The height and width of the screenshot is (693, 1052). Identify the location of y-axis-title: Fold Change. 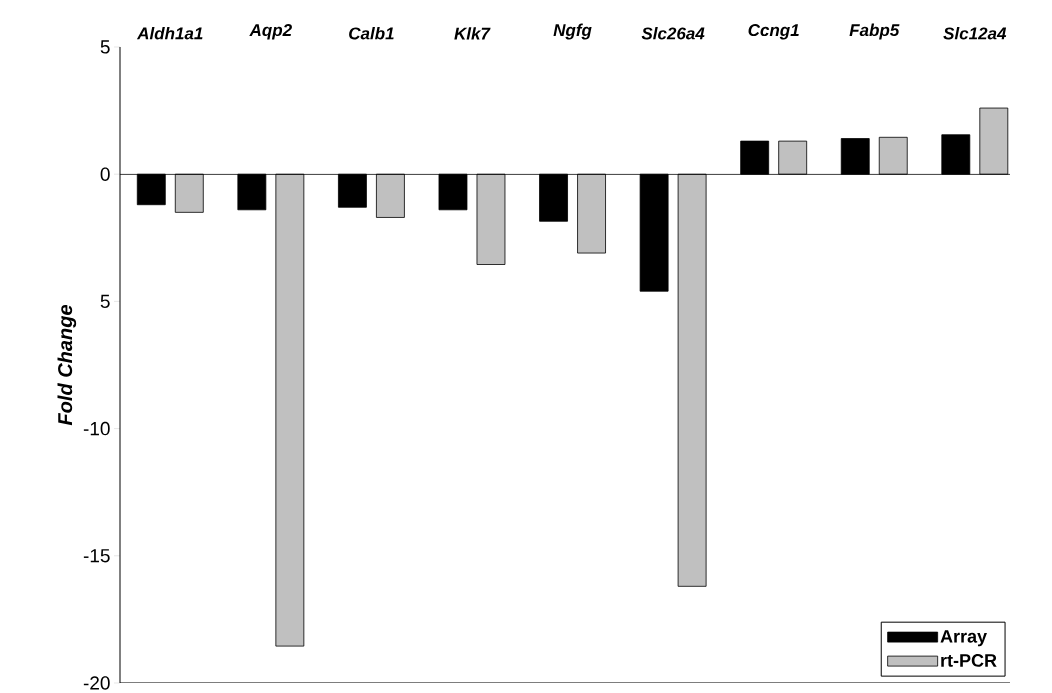
(67, 365).